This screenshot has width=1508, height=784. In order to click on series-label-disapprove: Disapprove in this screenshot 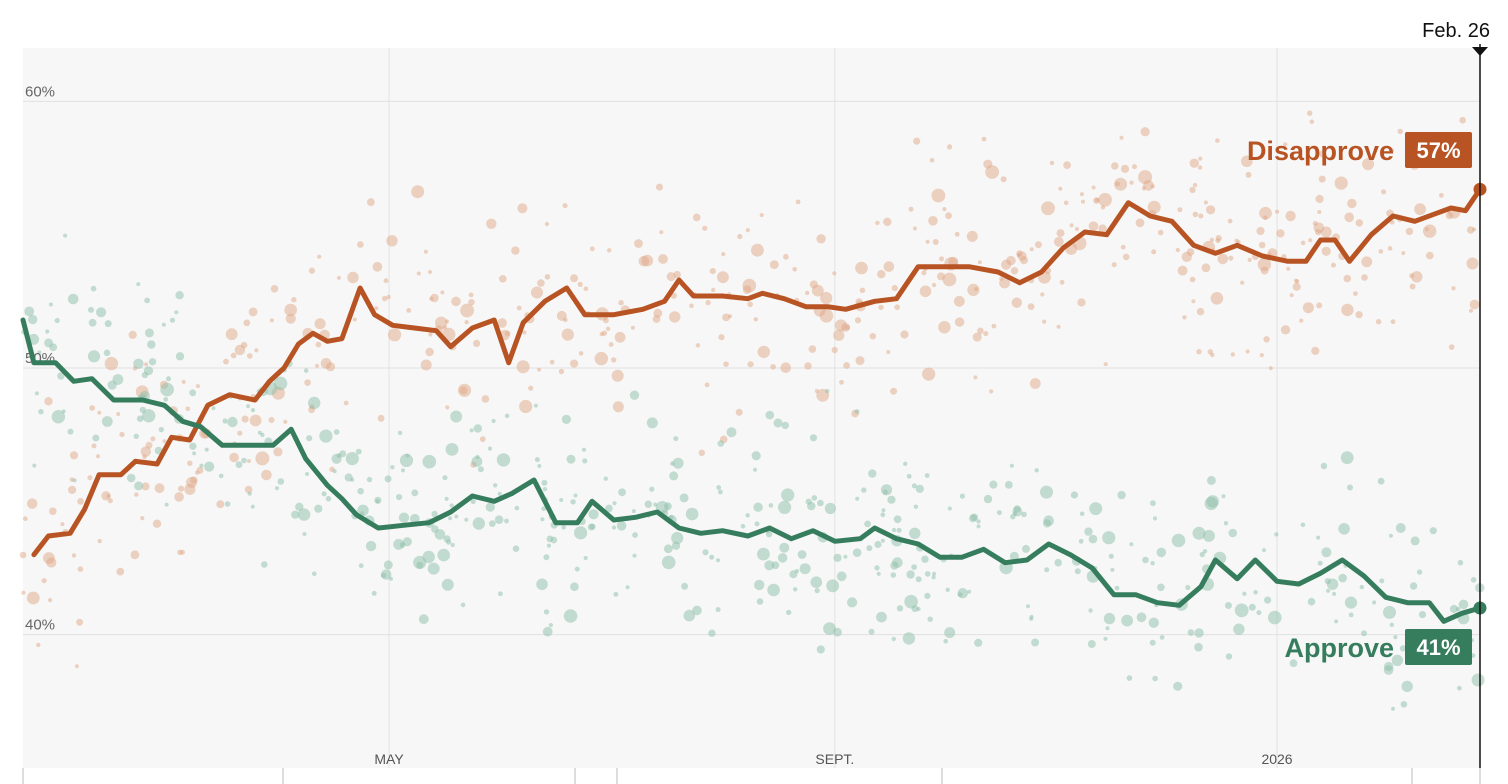, I will do `click(1320, 151)`.